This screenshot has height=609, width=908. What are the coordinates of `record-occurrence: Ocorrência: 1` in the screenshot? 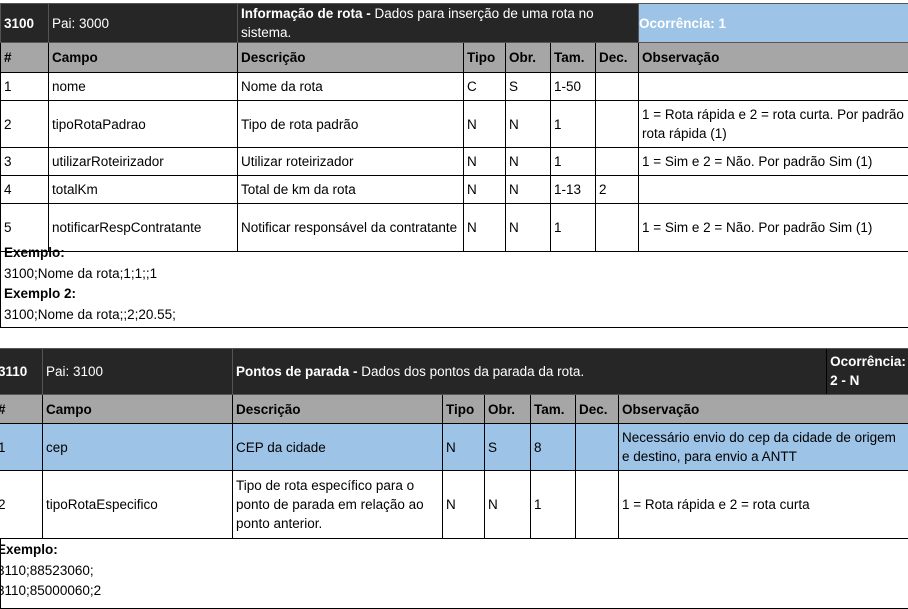 It's located at (773, 23).